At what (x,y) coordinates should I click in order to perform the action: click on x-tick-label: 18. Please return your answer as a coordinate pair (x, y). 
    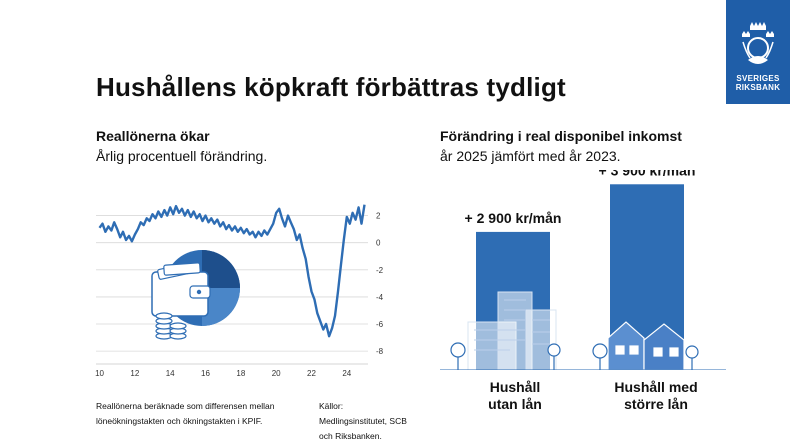
    Looking at the image, I should click on (240, 373).